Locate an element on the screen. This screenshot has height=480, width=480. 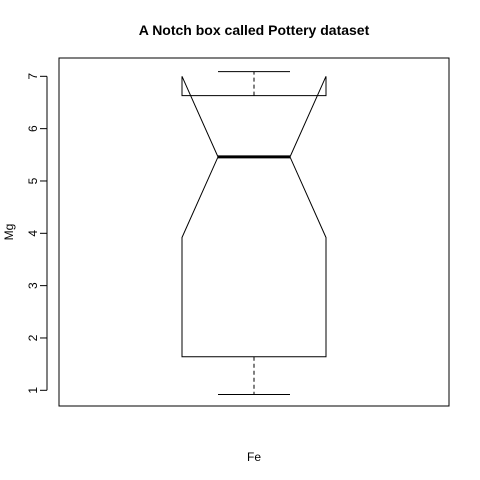
y-axis-label: Mg is located at coordinates (9, 232).